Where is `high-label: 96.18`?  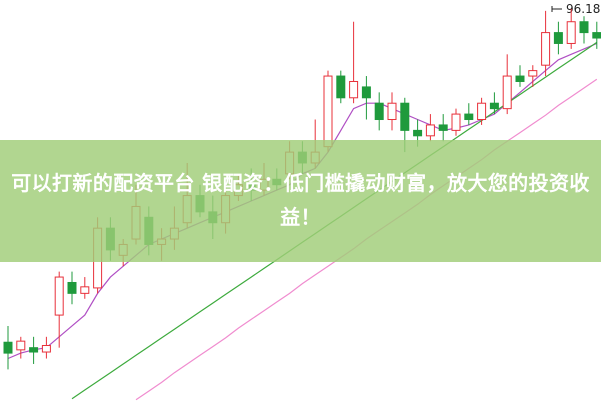 high-label: 96.18 is located at coordinates (583, 9).